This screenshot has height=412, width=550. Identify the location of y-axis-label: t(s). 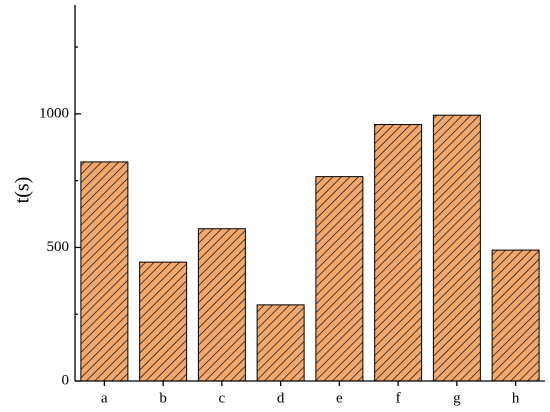
(23, 190).